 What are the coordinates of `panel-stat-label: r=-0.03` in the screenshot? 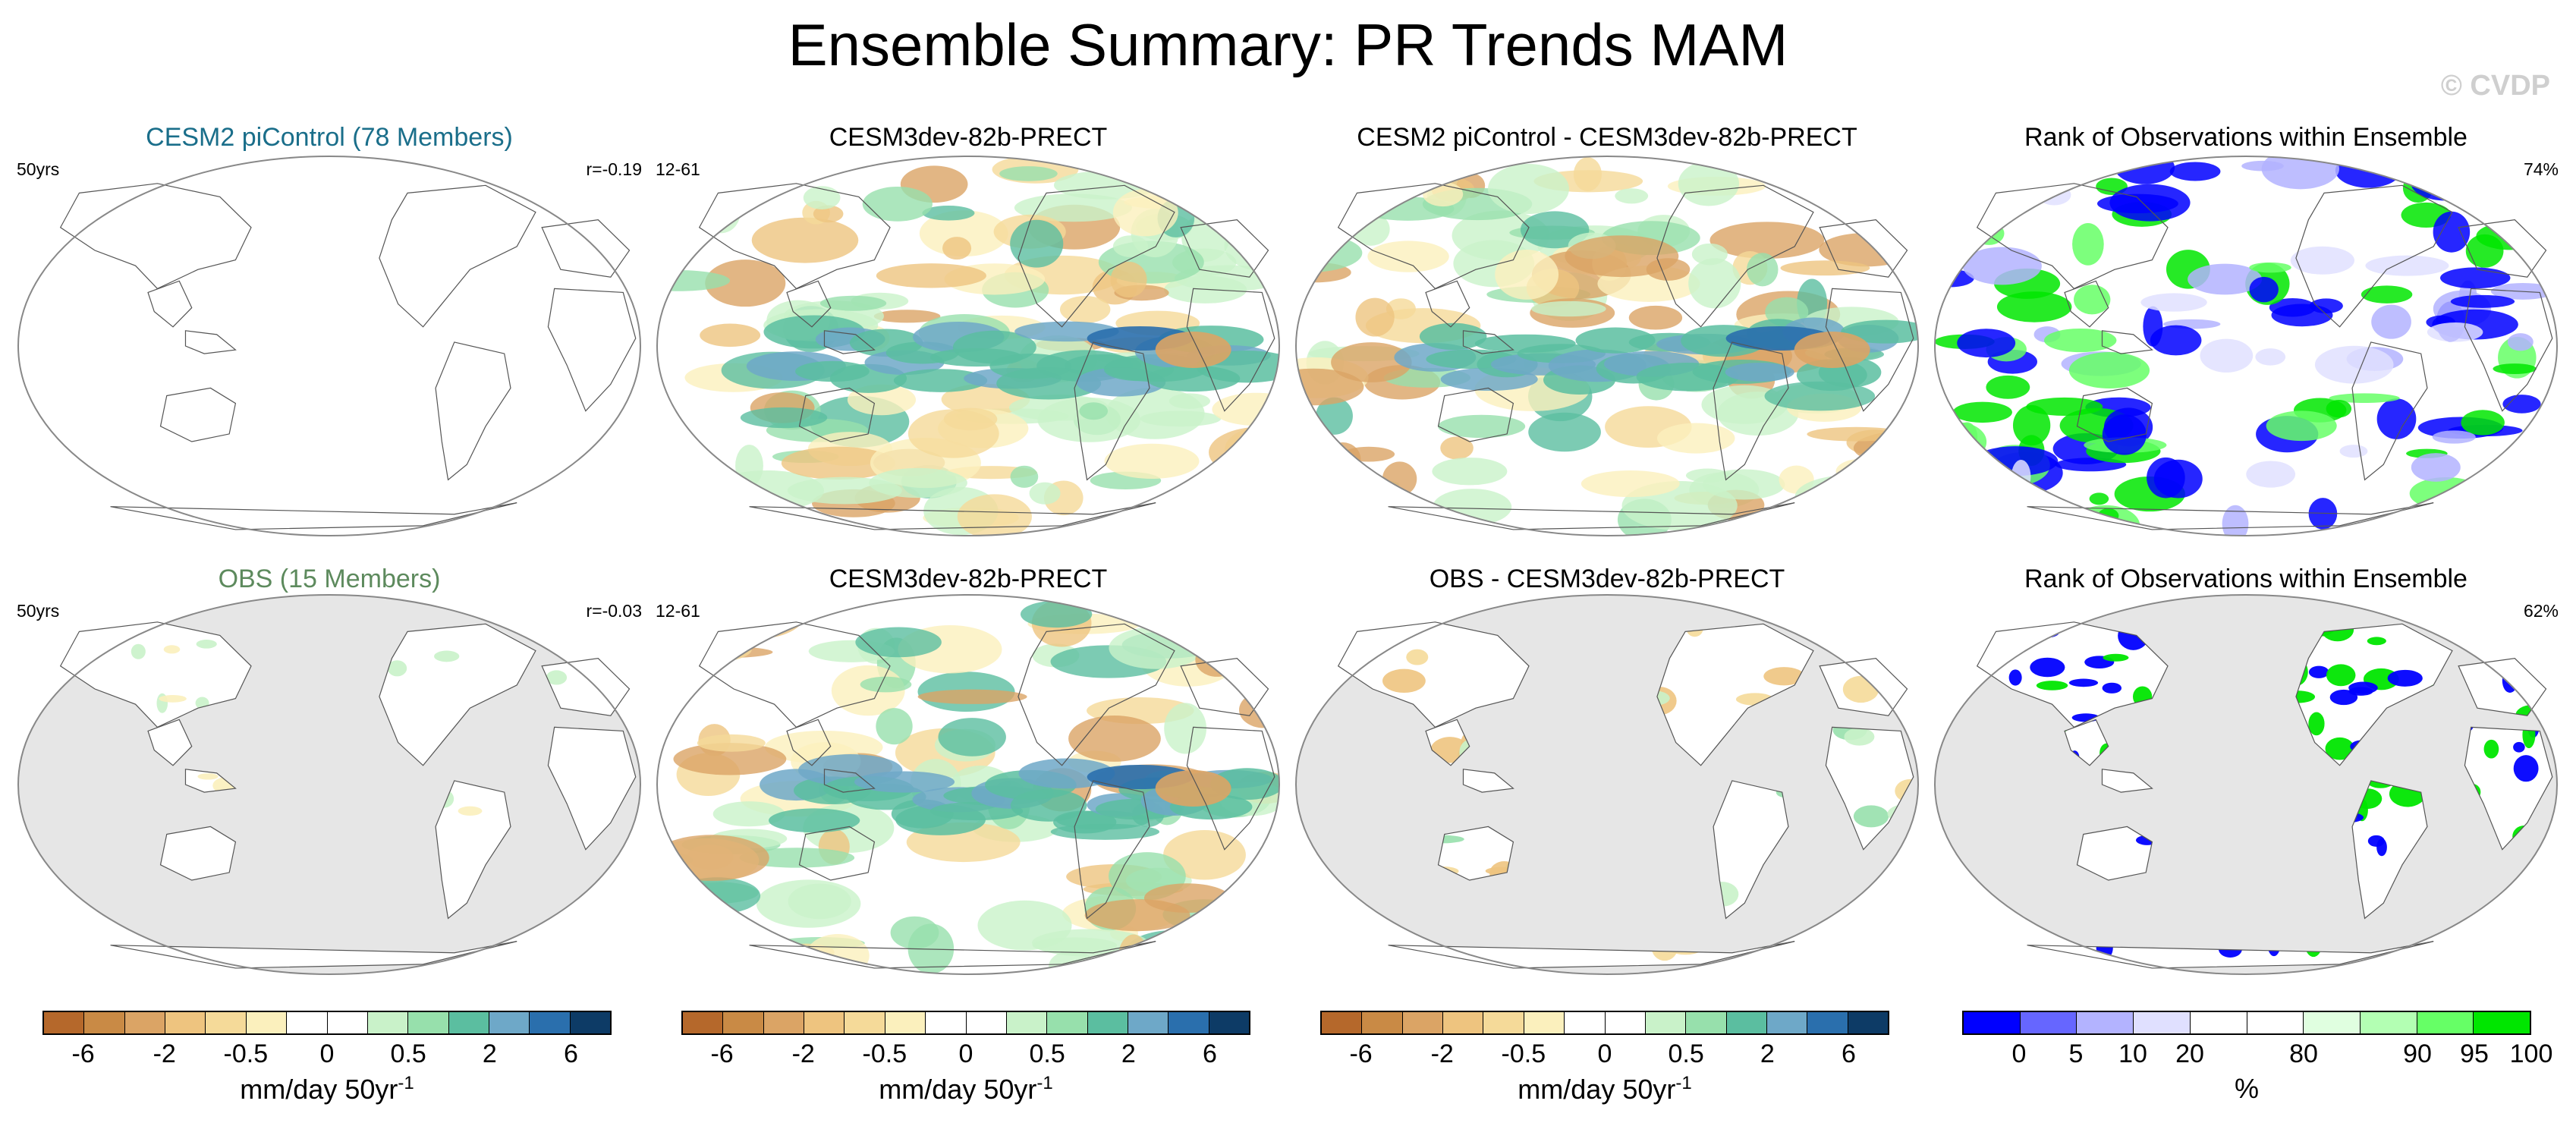 It's located at (614, 611).